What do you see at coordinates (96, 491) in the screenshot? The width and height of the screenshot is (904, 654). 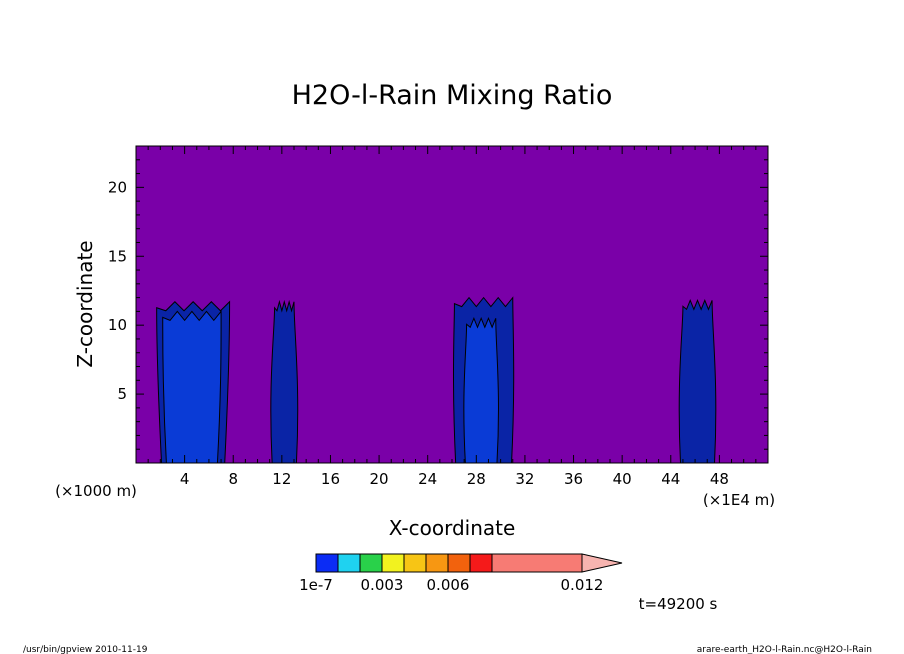 I see `x-unit-left: (×1000 m)` at bounding box center [96, 491].